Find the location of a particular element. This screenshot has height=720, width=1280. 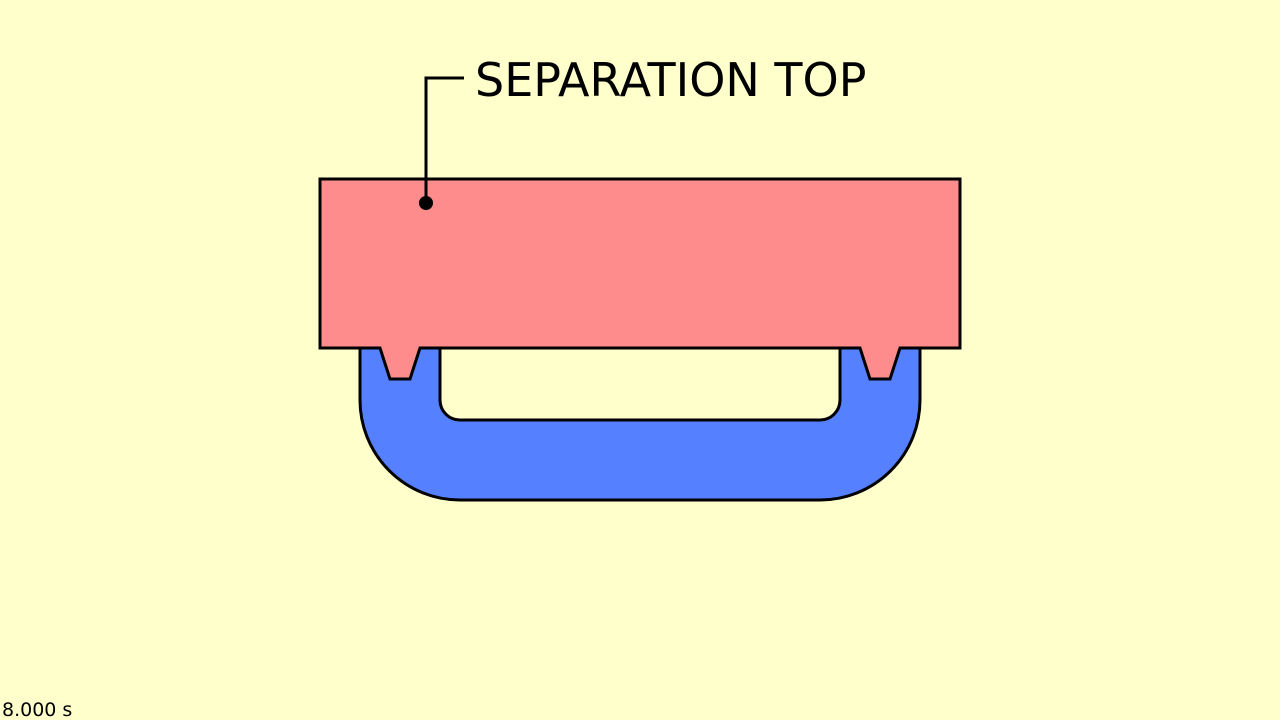

timestamp: 8.000 s is located at coordinates (37, 709).